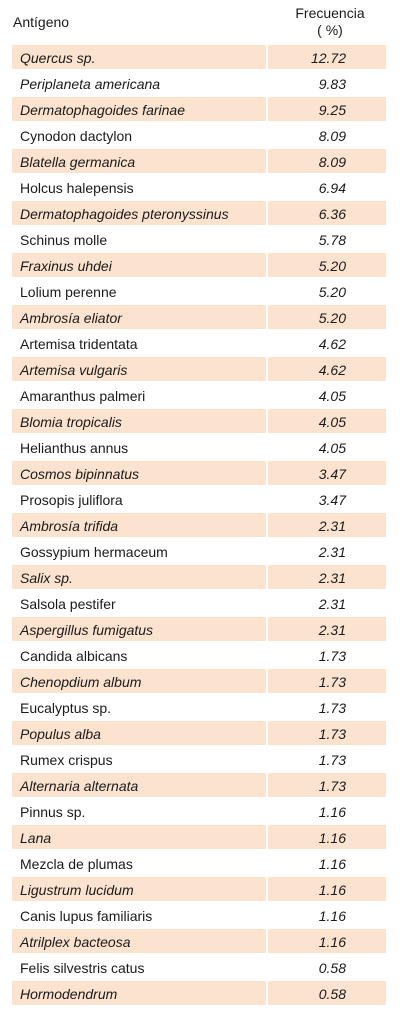  What do you see at coordinates (71, 318) in the screenshot?
I see `antigen-name: Ambrosía eliator` at bounding box center [71, 318].